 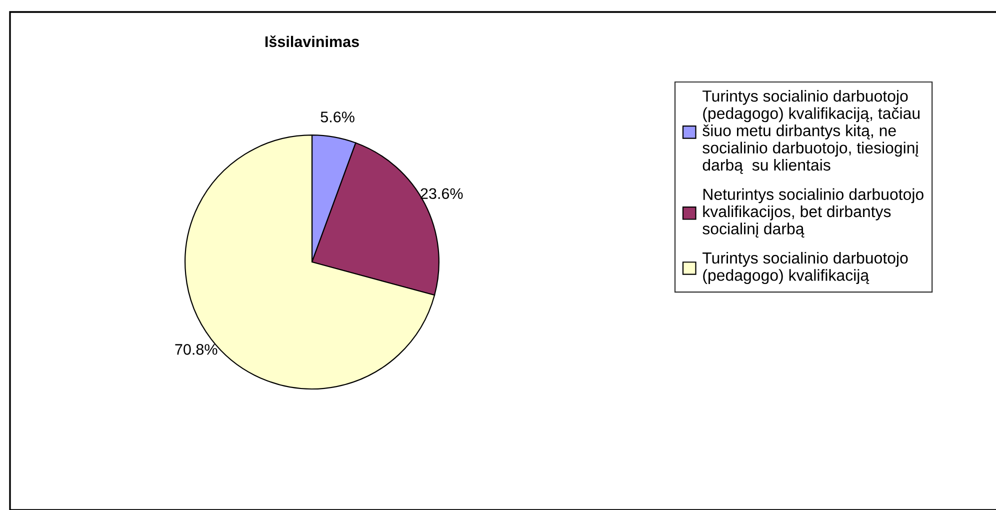 What do you see at coordinates (196, 349) in the screenshot?
I see `data-label: 70.8%` at bounding box center [196, 349].